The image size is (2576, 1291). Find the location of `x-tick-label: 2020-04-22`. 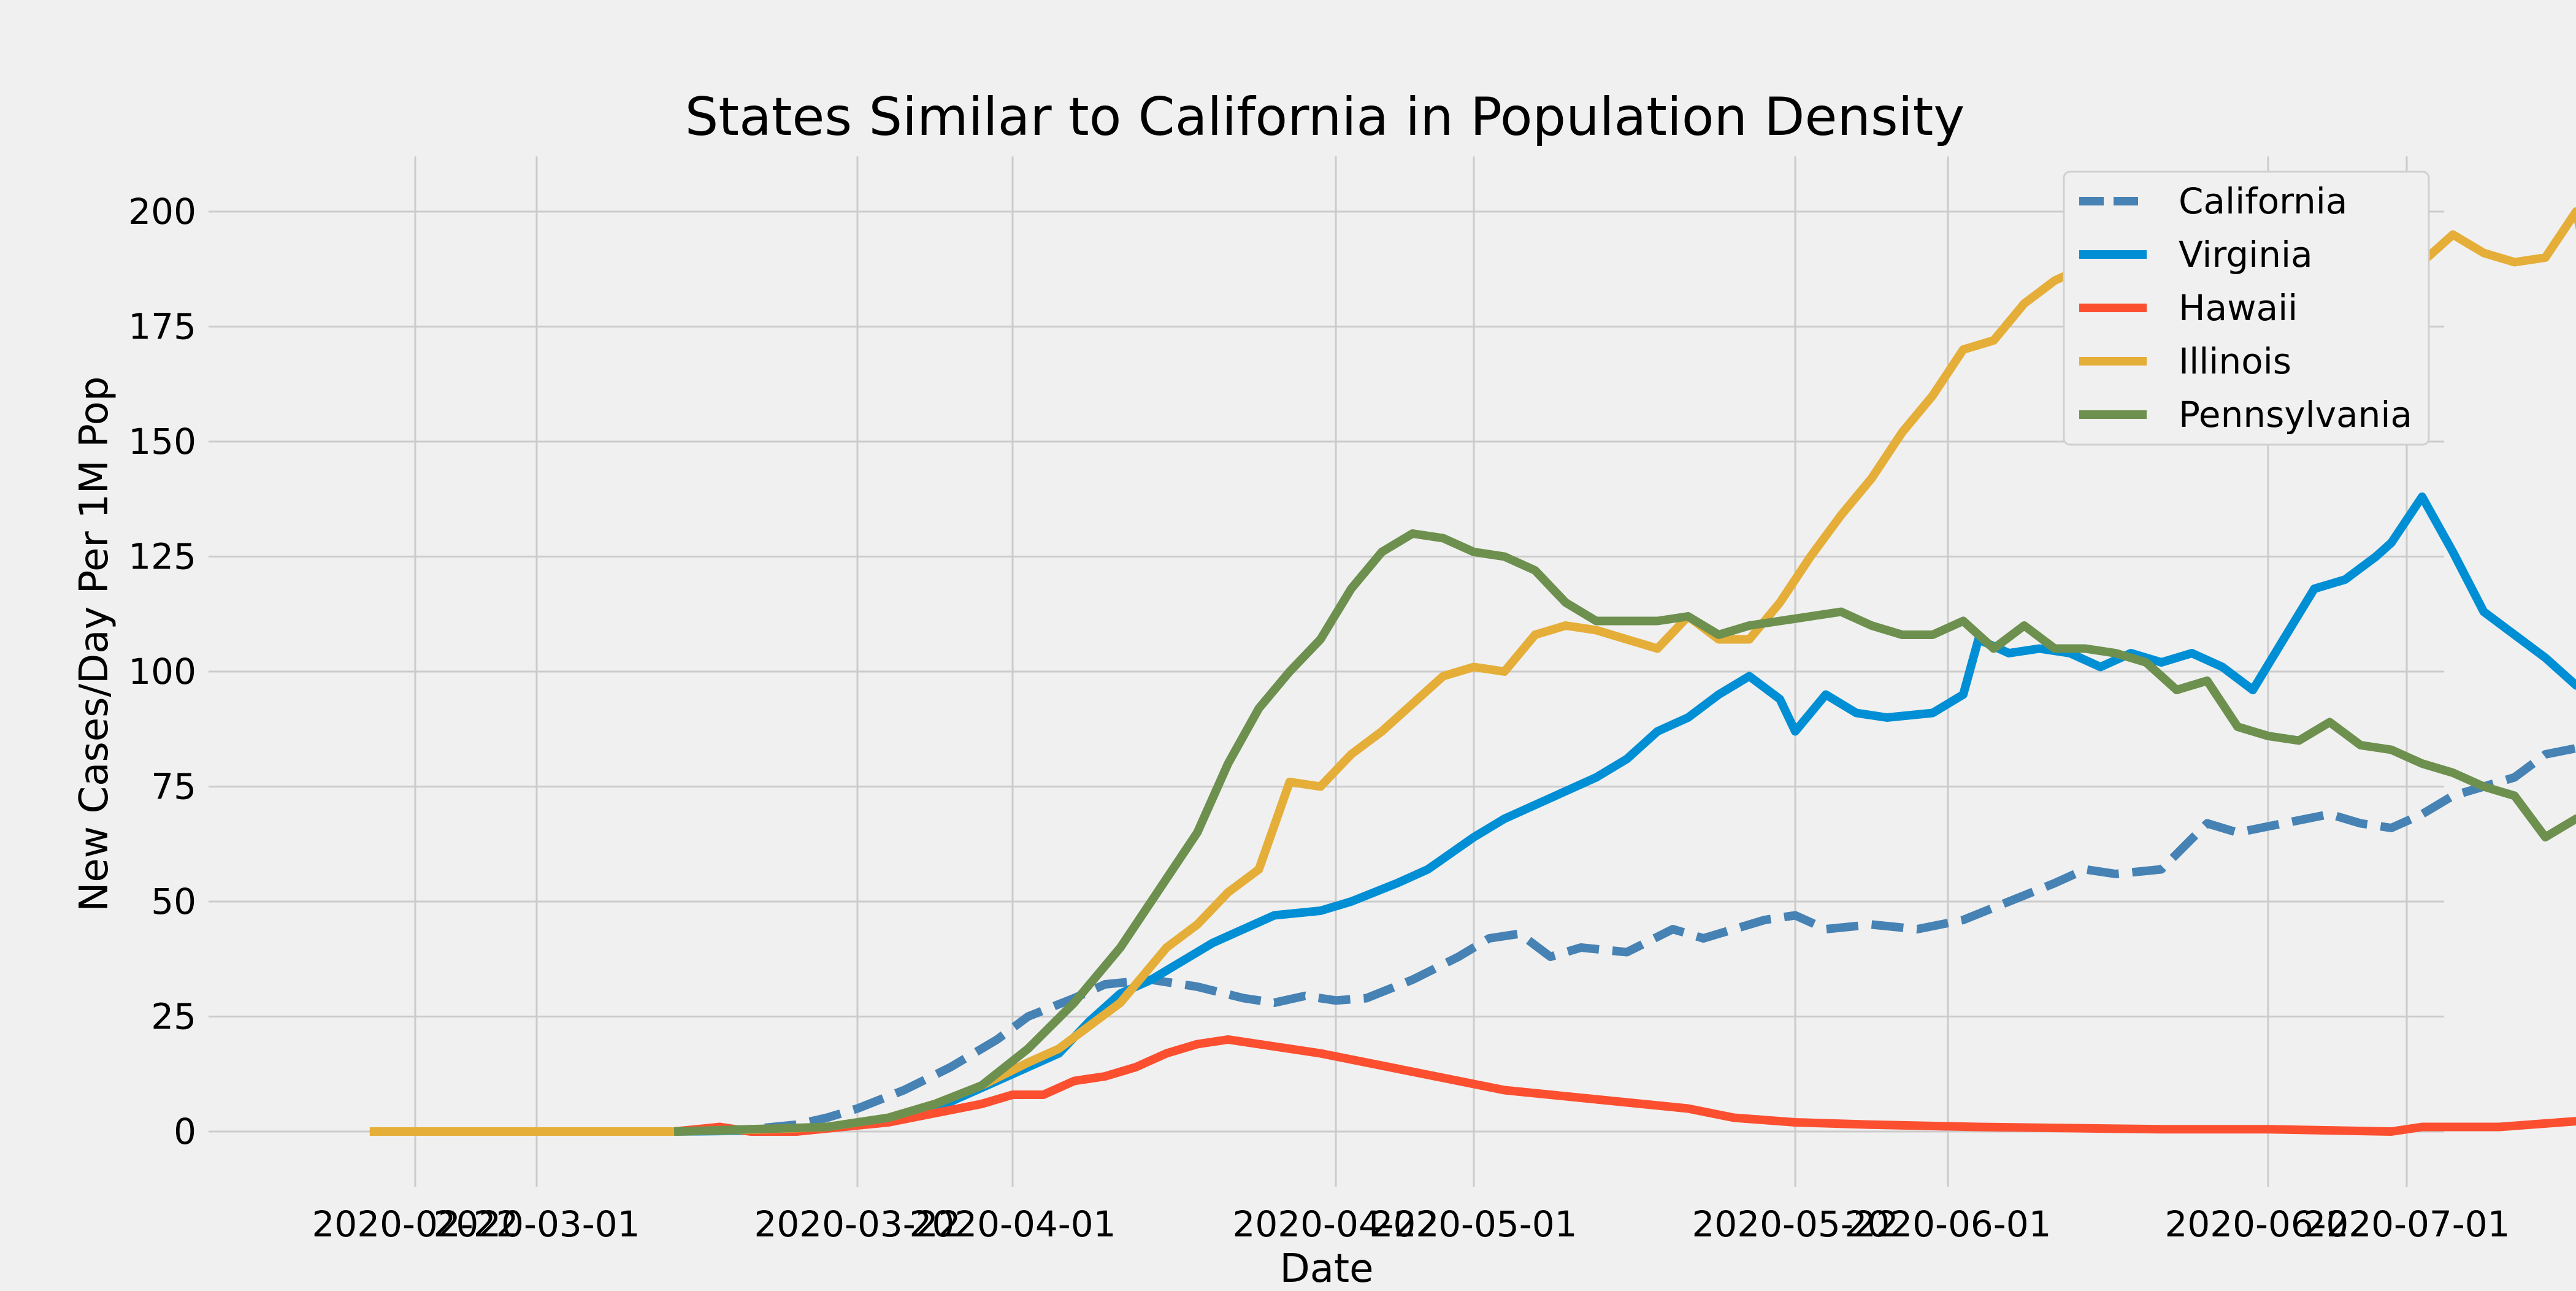

x-tick-label: 2020-04-22 is located at coordinates (1335, 1224).